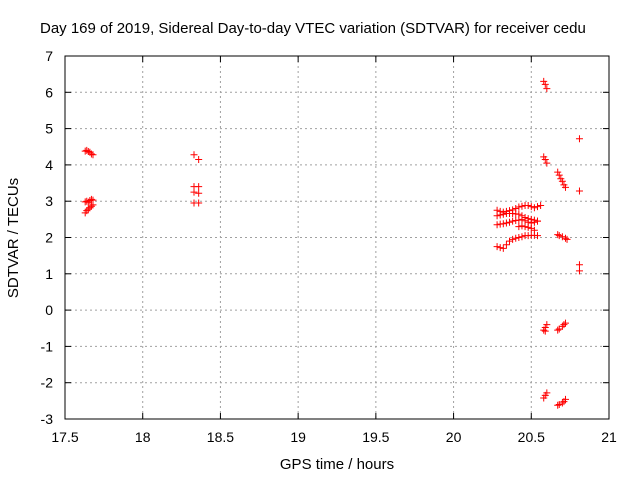  What do you see at coordinates (375, 437) in the screenshot?
I see `x-tick-label: 19.5` at bounding box center [375, 437].